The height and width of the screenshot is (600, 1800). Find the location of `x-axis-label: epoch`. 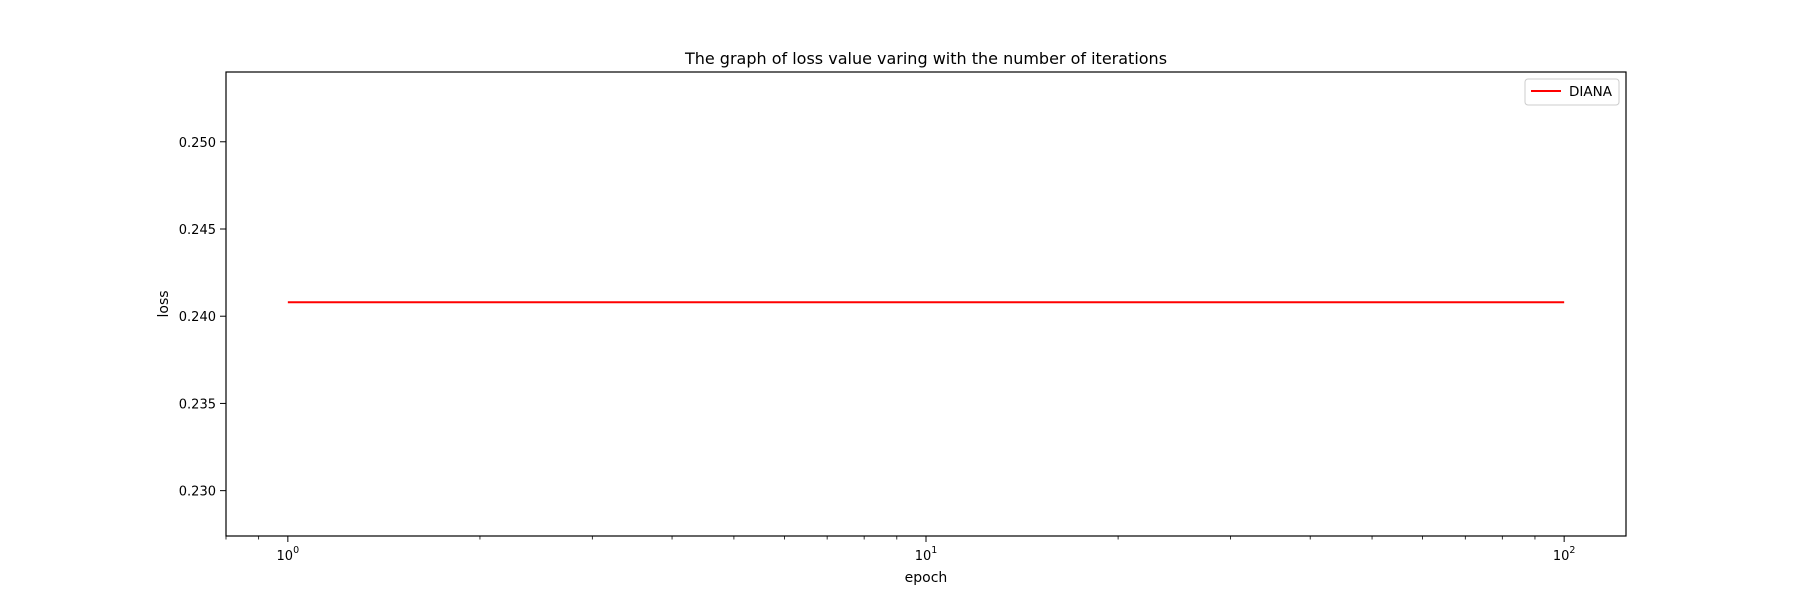

x-axis-label: epoch is located at coordinates (926, 578).